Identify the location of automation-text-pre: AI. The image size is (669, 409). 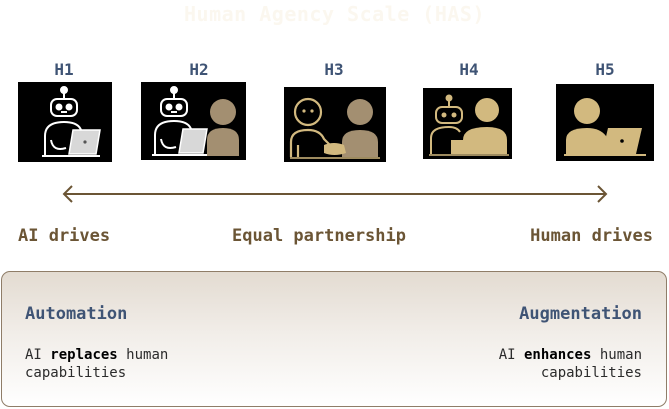
(38, 355).